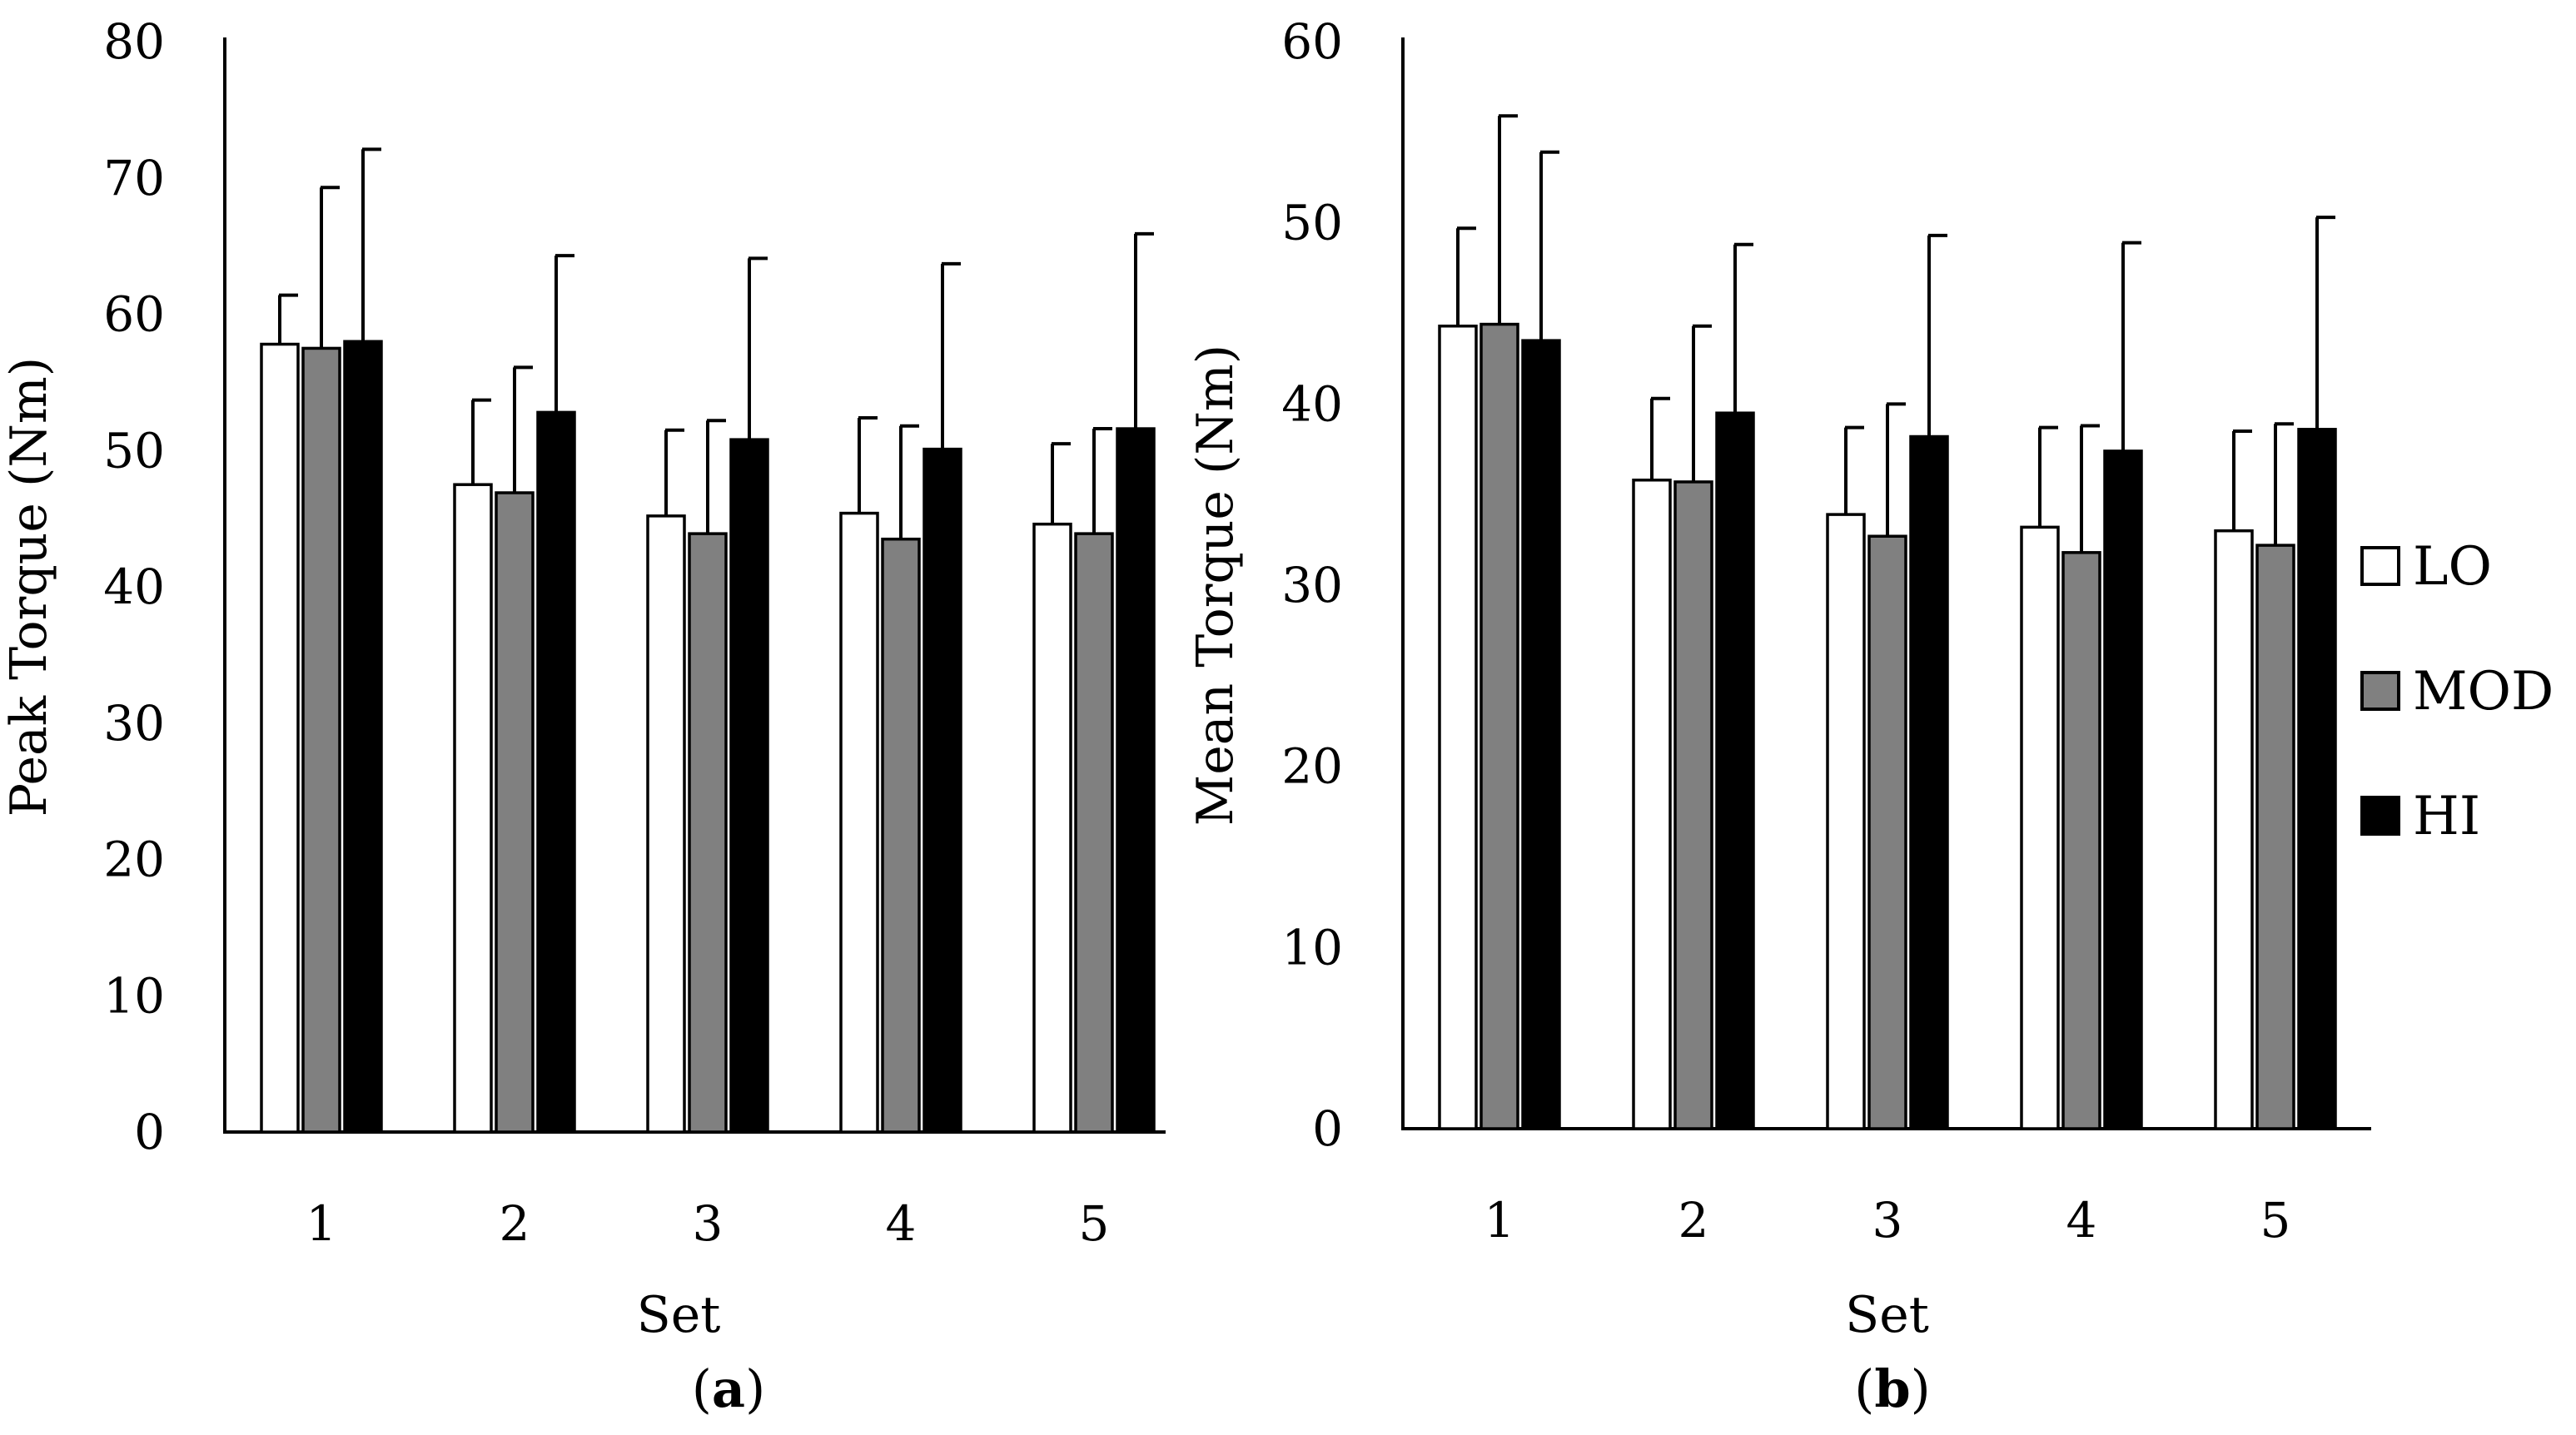 The image size is (2576, 1435). Describe the element at coordinates (2452, 567) in the screenshot. I see `legend-label-lo: LO` at that location.